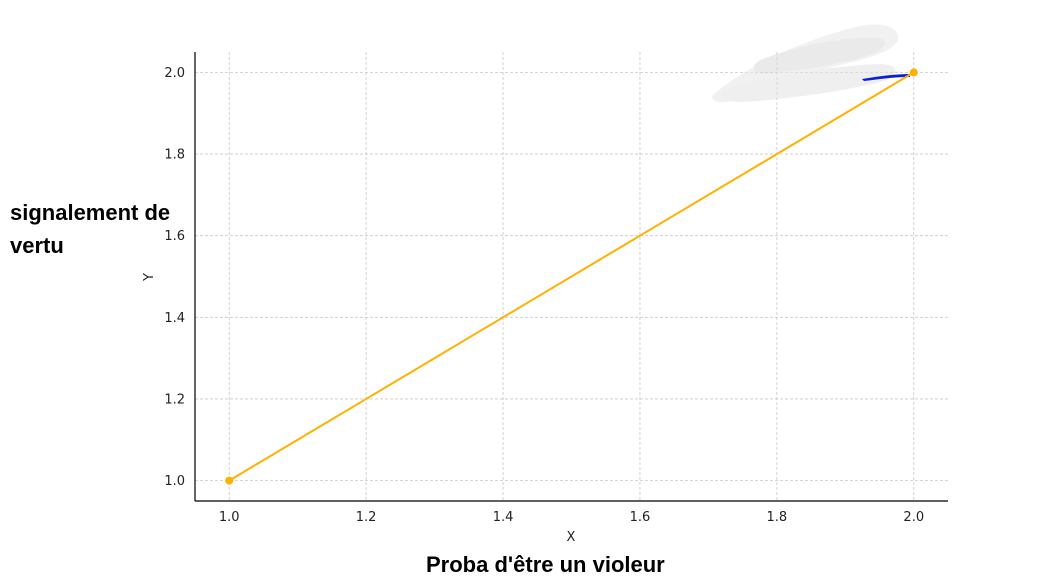 The height and width of the screenshot is (581, 1050). Describe the element at coordinates (174, 318) in the screenshot. I see `y-tick-label: 1.4` at that location.